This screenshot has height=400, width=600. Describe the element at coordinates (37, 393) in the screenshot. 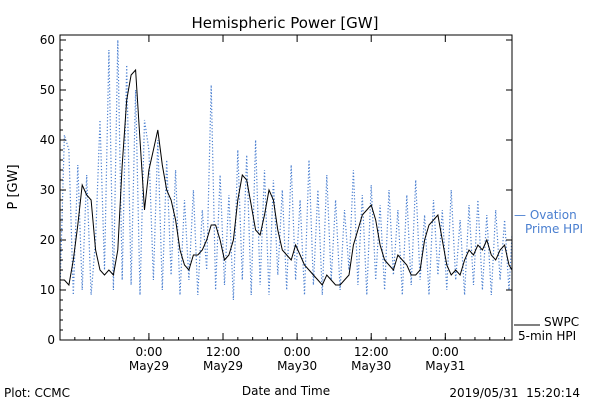

I see `plot-credit: Plot: CCMC` at that location.